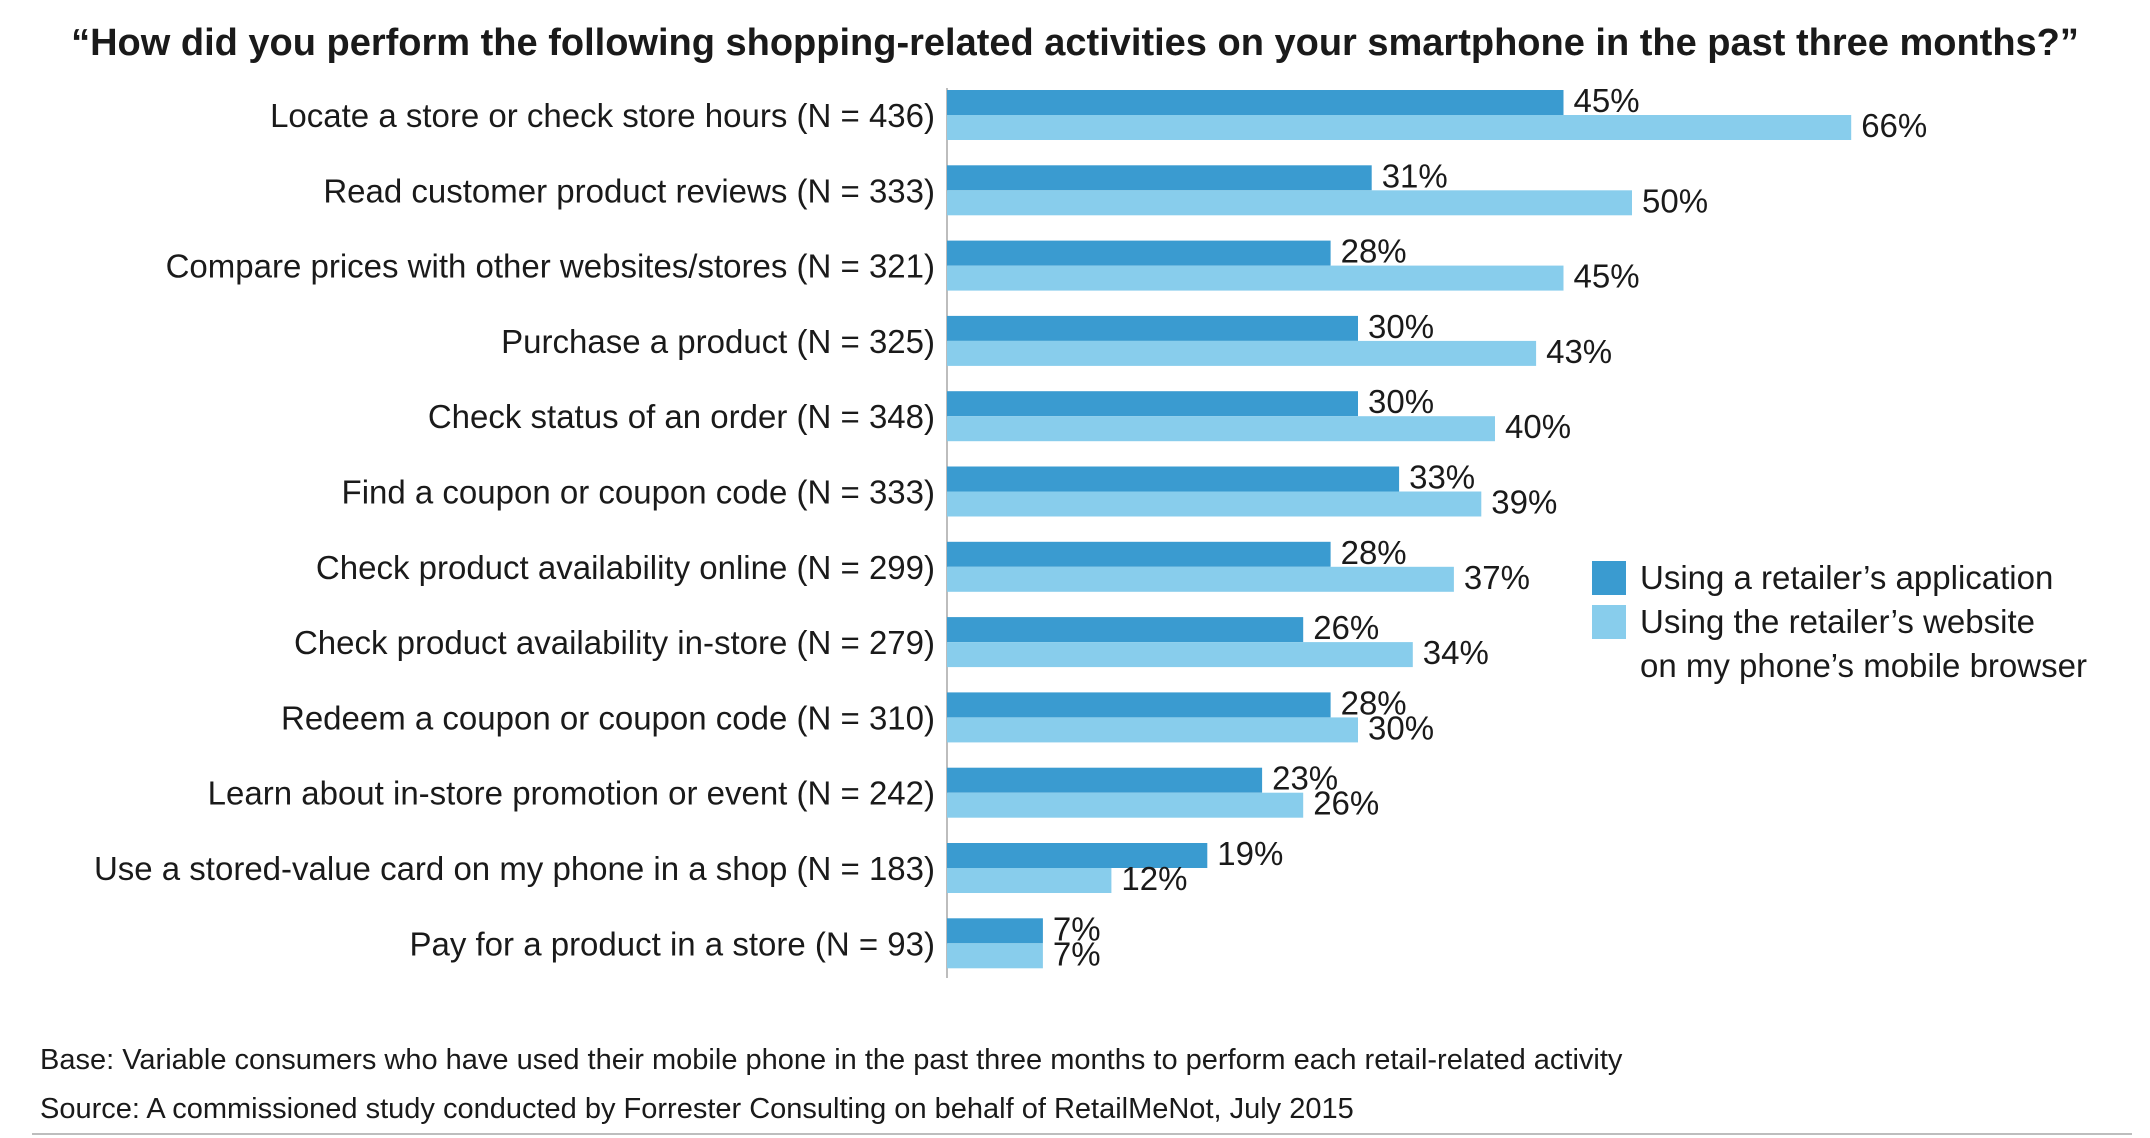 The image size is (2150, 1138). I want to click on value-label-web: 66%, so click(1894, 125).